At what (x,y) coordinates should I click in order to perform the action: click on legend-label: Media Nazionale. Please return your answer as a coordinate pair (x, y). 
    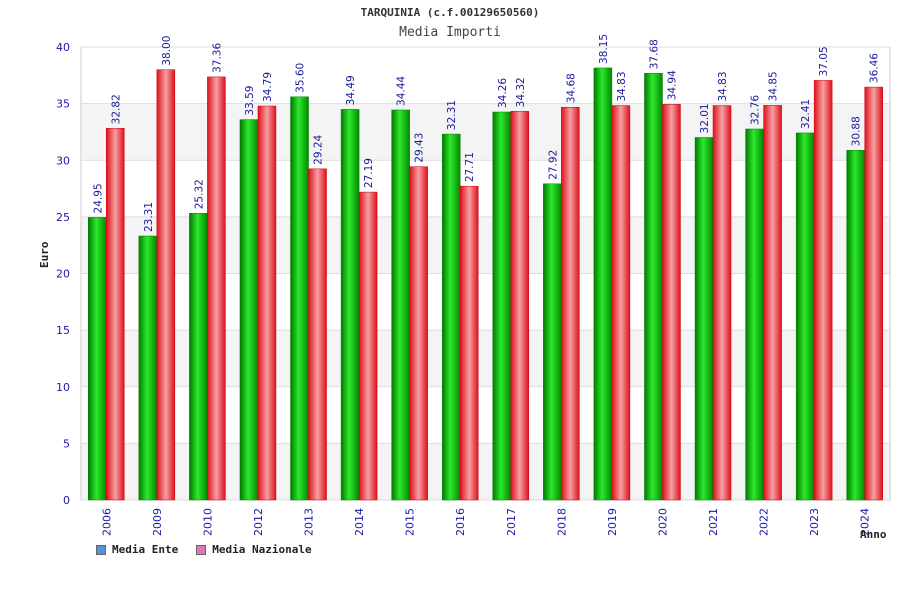
    Looking at the image, I should click on (262, 549).